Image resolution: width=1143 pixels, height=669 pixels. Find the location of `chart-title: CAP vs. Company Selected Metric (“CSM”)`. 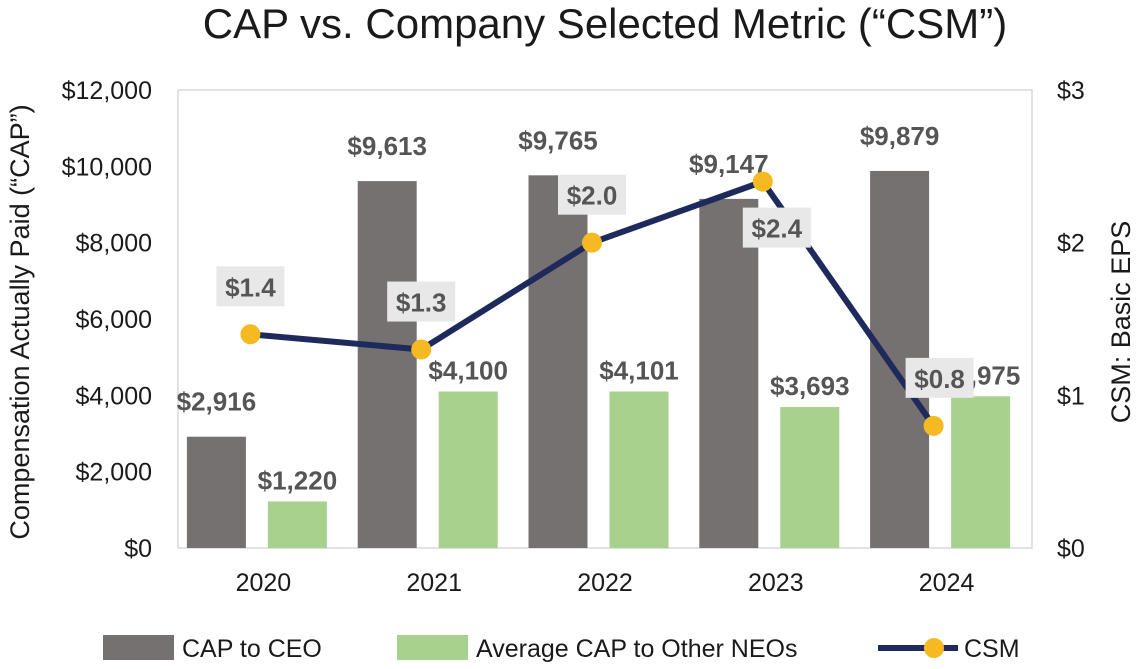

chart-title: CAP vs. Company Selected Metric (“CSM”) is located at coordinates (605, 23).